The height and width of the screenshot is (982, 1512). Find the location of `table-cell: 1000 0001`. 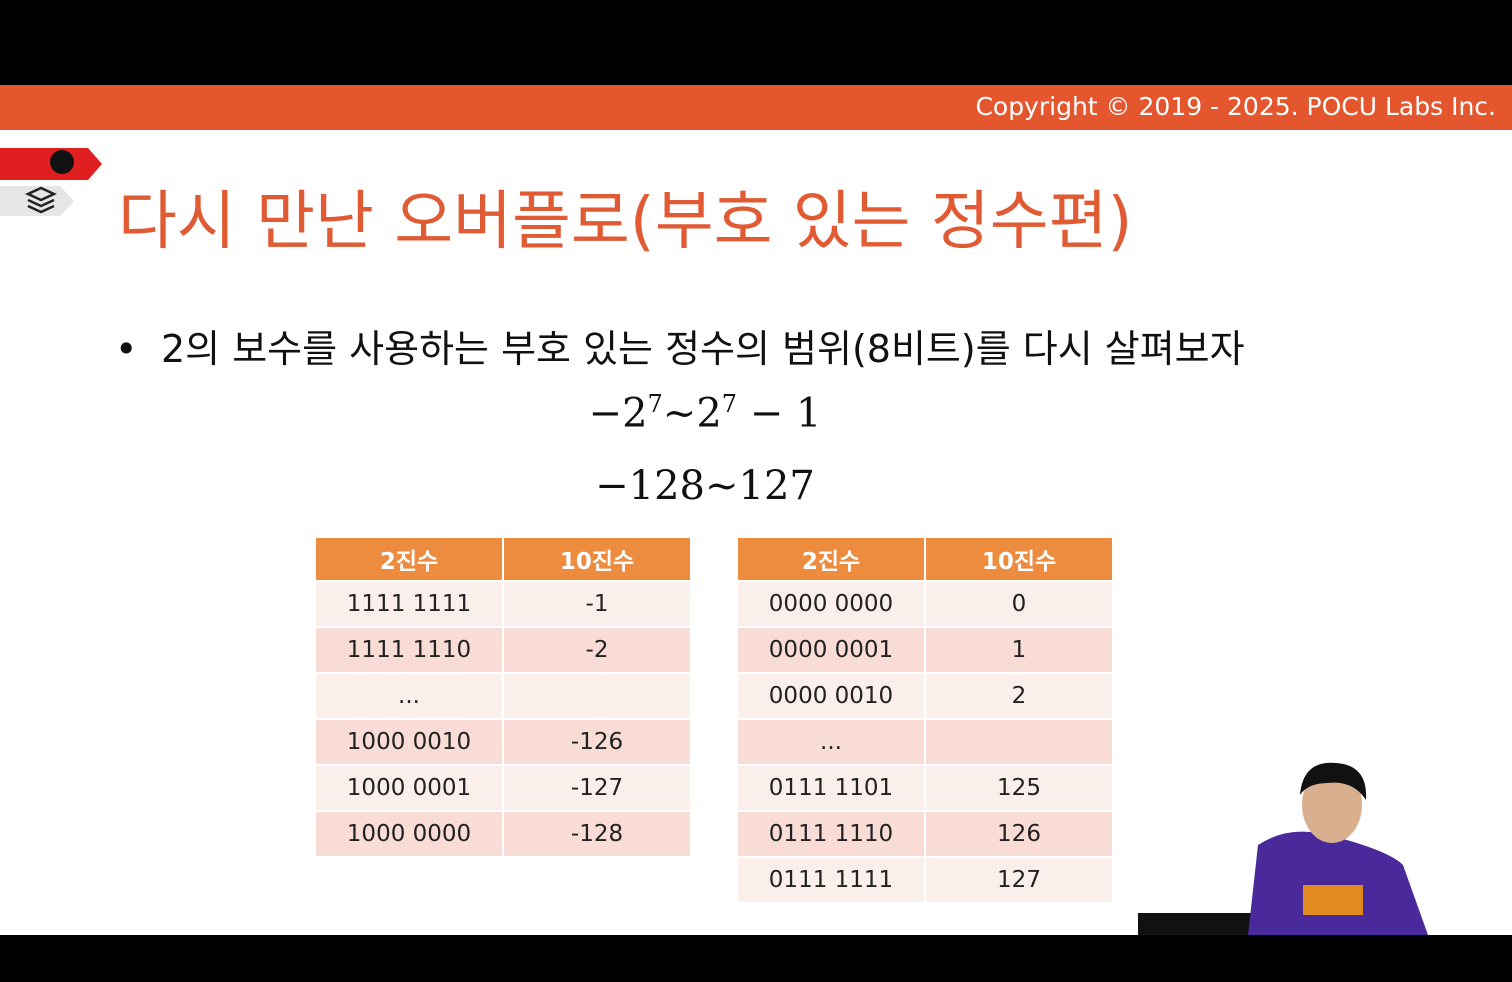

table-cell: 1000 0001 is located at coordinates (409, 788).